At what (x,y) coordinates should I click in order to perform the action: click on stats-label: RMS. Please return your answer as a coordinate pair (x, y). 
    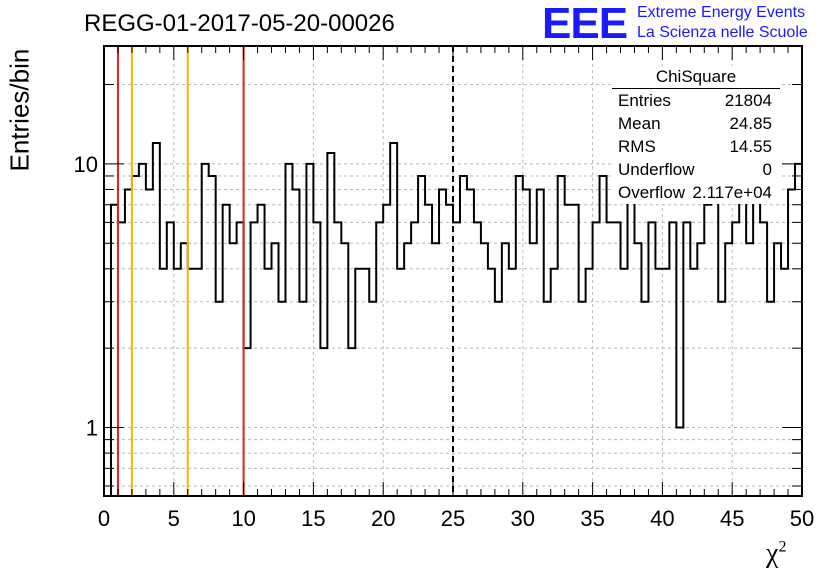
    Looking at the image, I should click on (637, 146).